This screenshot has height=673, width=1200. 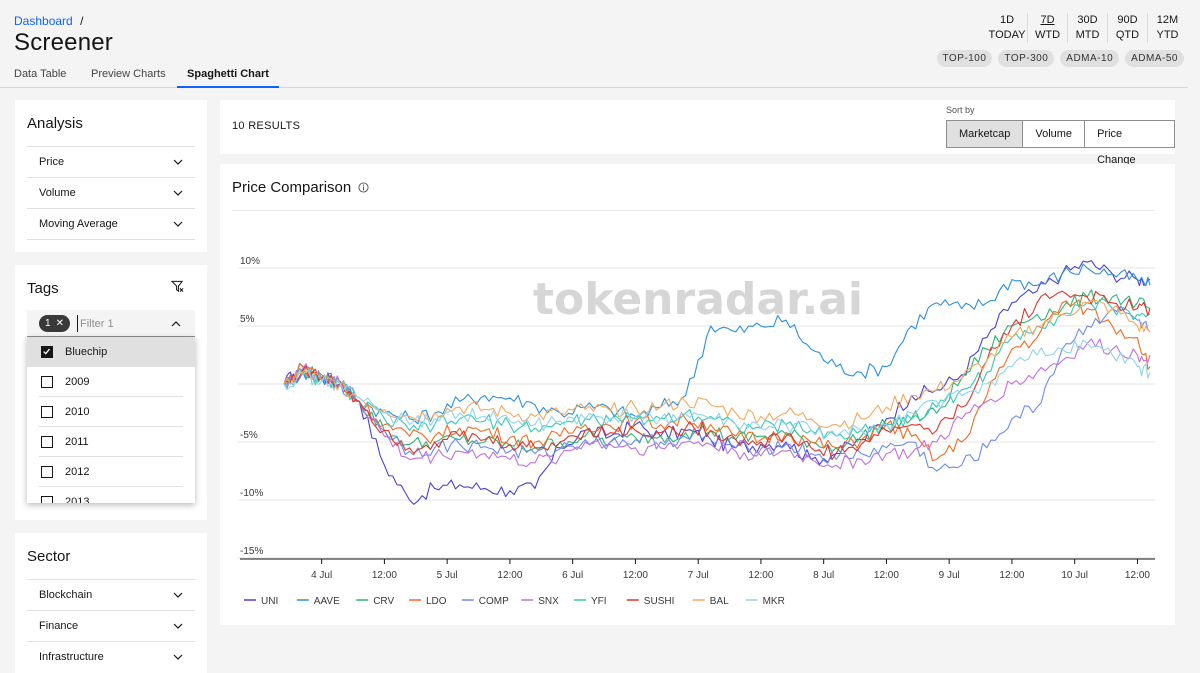 What do you see at coordinates (177, 286) in the screenshot?
I see `clear-filter-icon` at bounding box center [177, 286].